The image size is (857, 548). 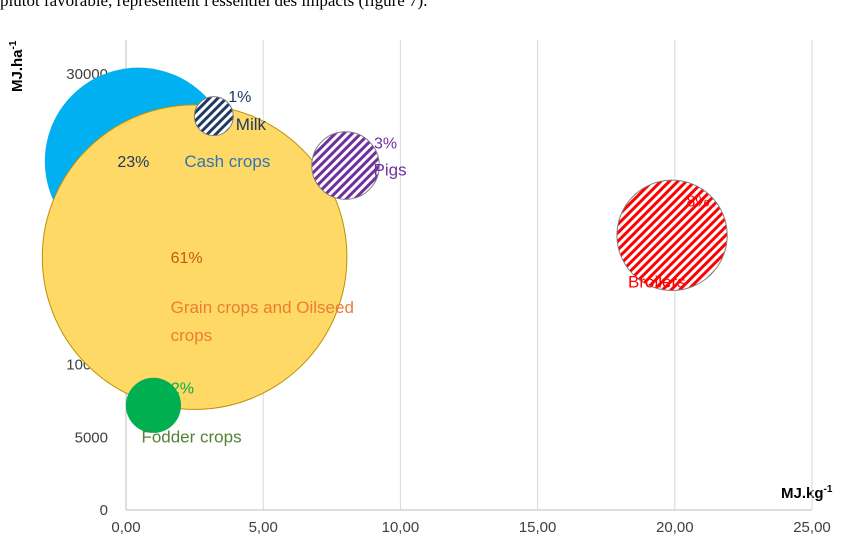 I want to click on data-label-pct: 2%, so click(x=182, y=388).